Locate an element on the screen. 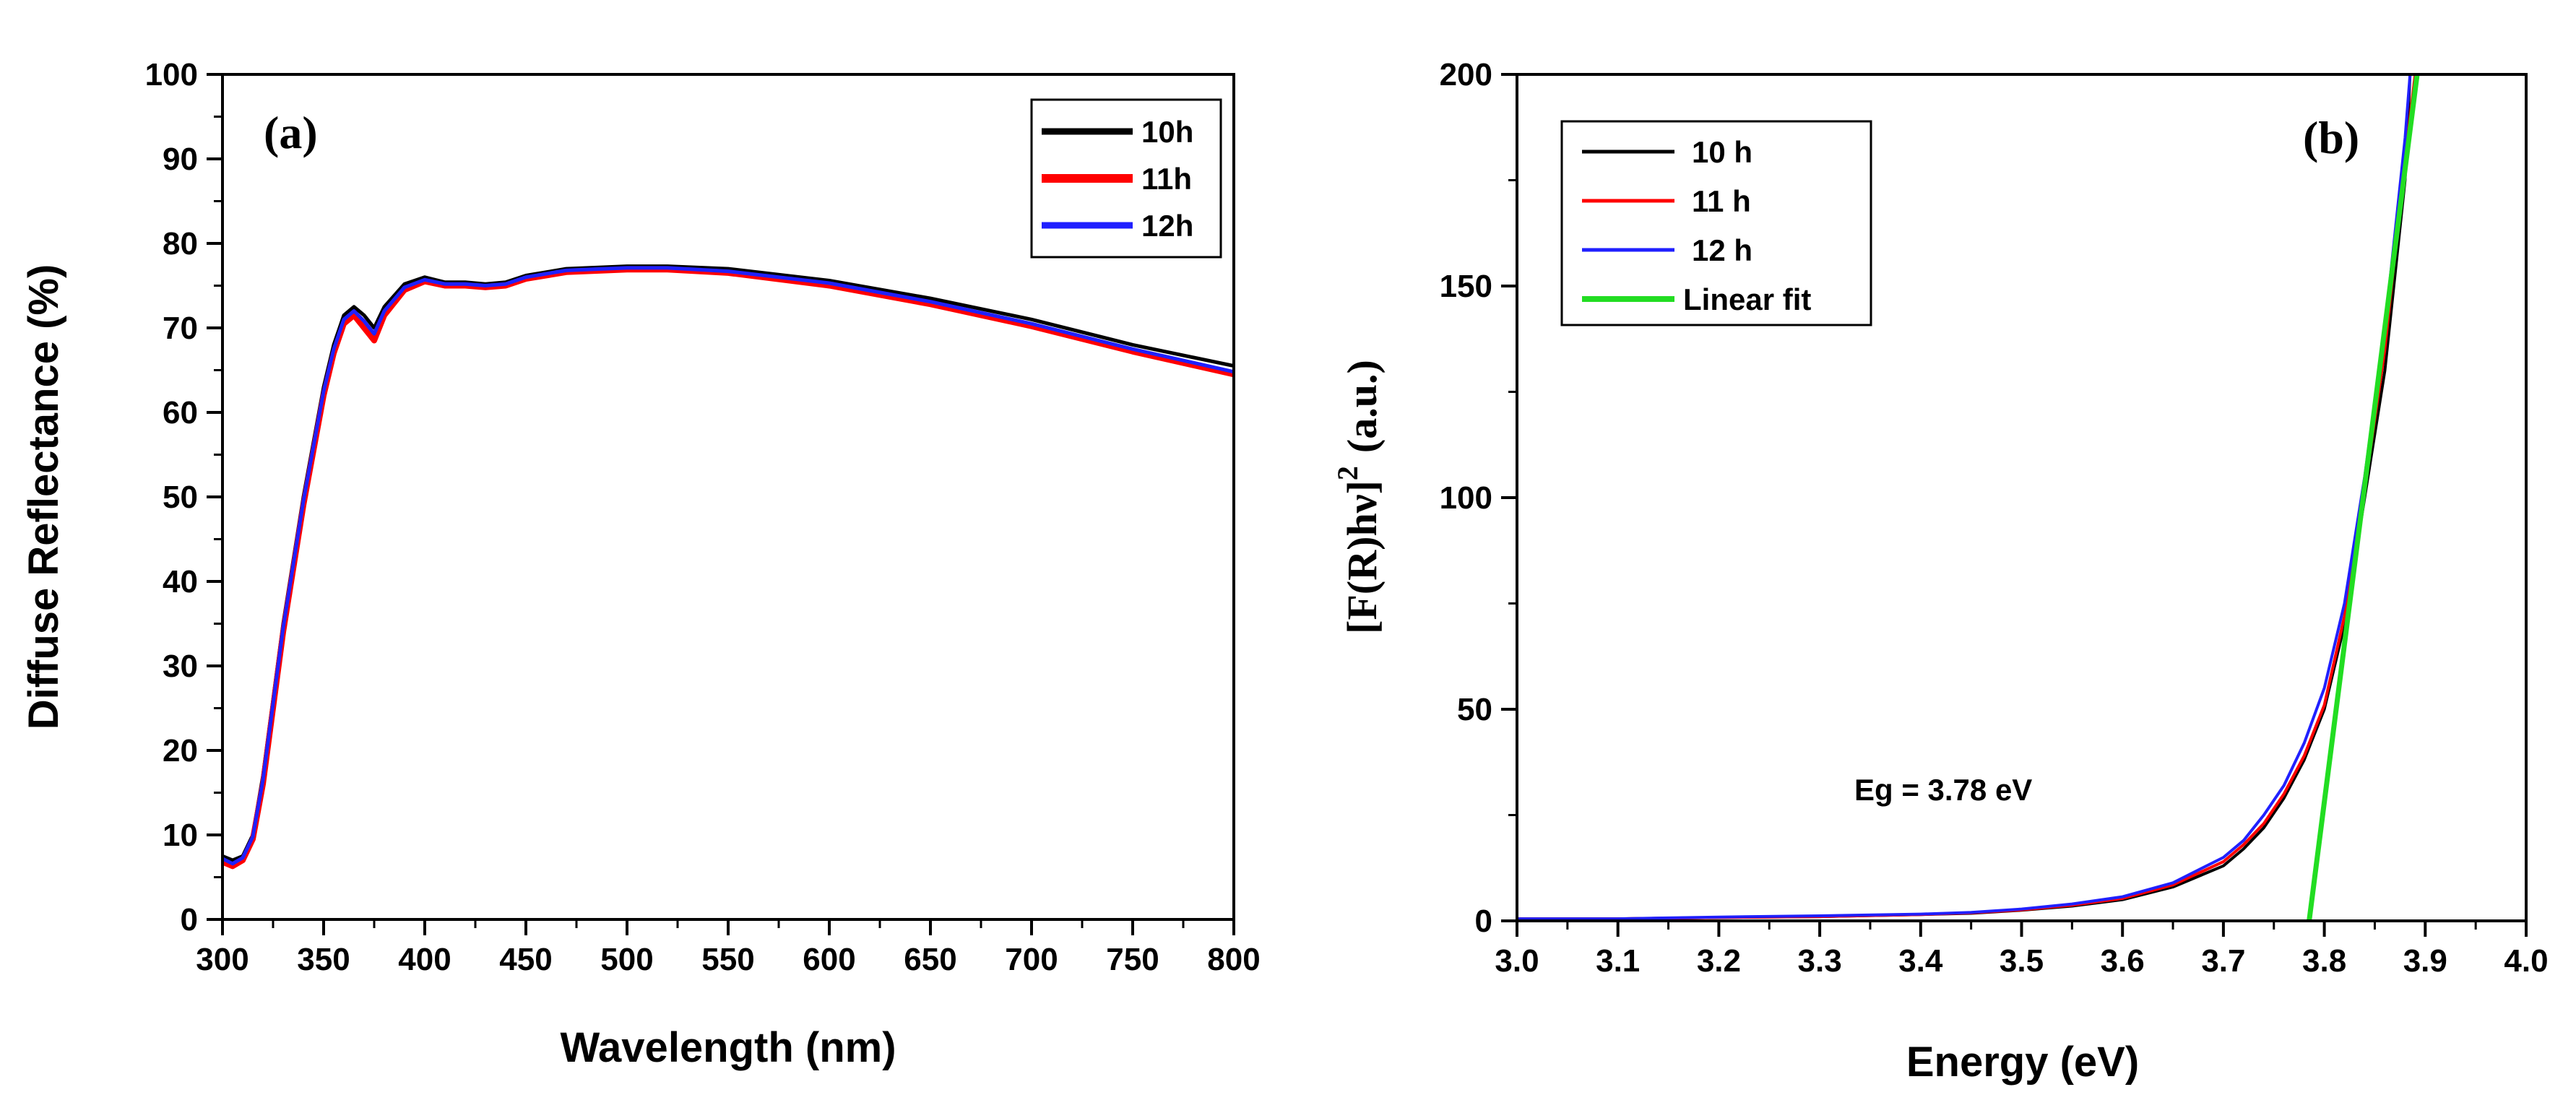 The width and height of the screenshot is (2576, 1113). panel-b-y-tick-label: 150 is located at coordinates (1466, 286).